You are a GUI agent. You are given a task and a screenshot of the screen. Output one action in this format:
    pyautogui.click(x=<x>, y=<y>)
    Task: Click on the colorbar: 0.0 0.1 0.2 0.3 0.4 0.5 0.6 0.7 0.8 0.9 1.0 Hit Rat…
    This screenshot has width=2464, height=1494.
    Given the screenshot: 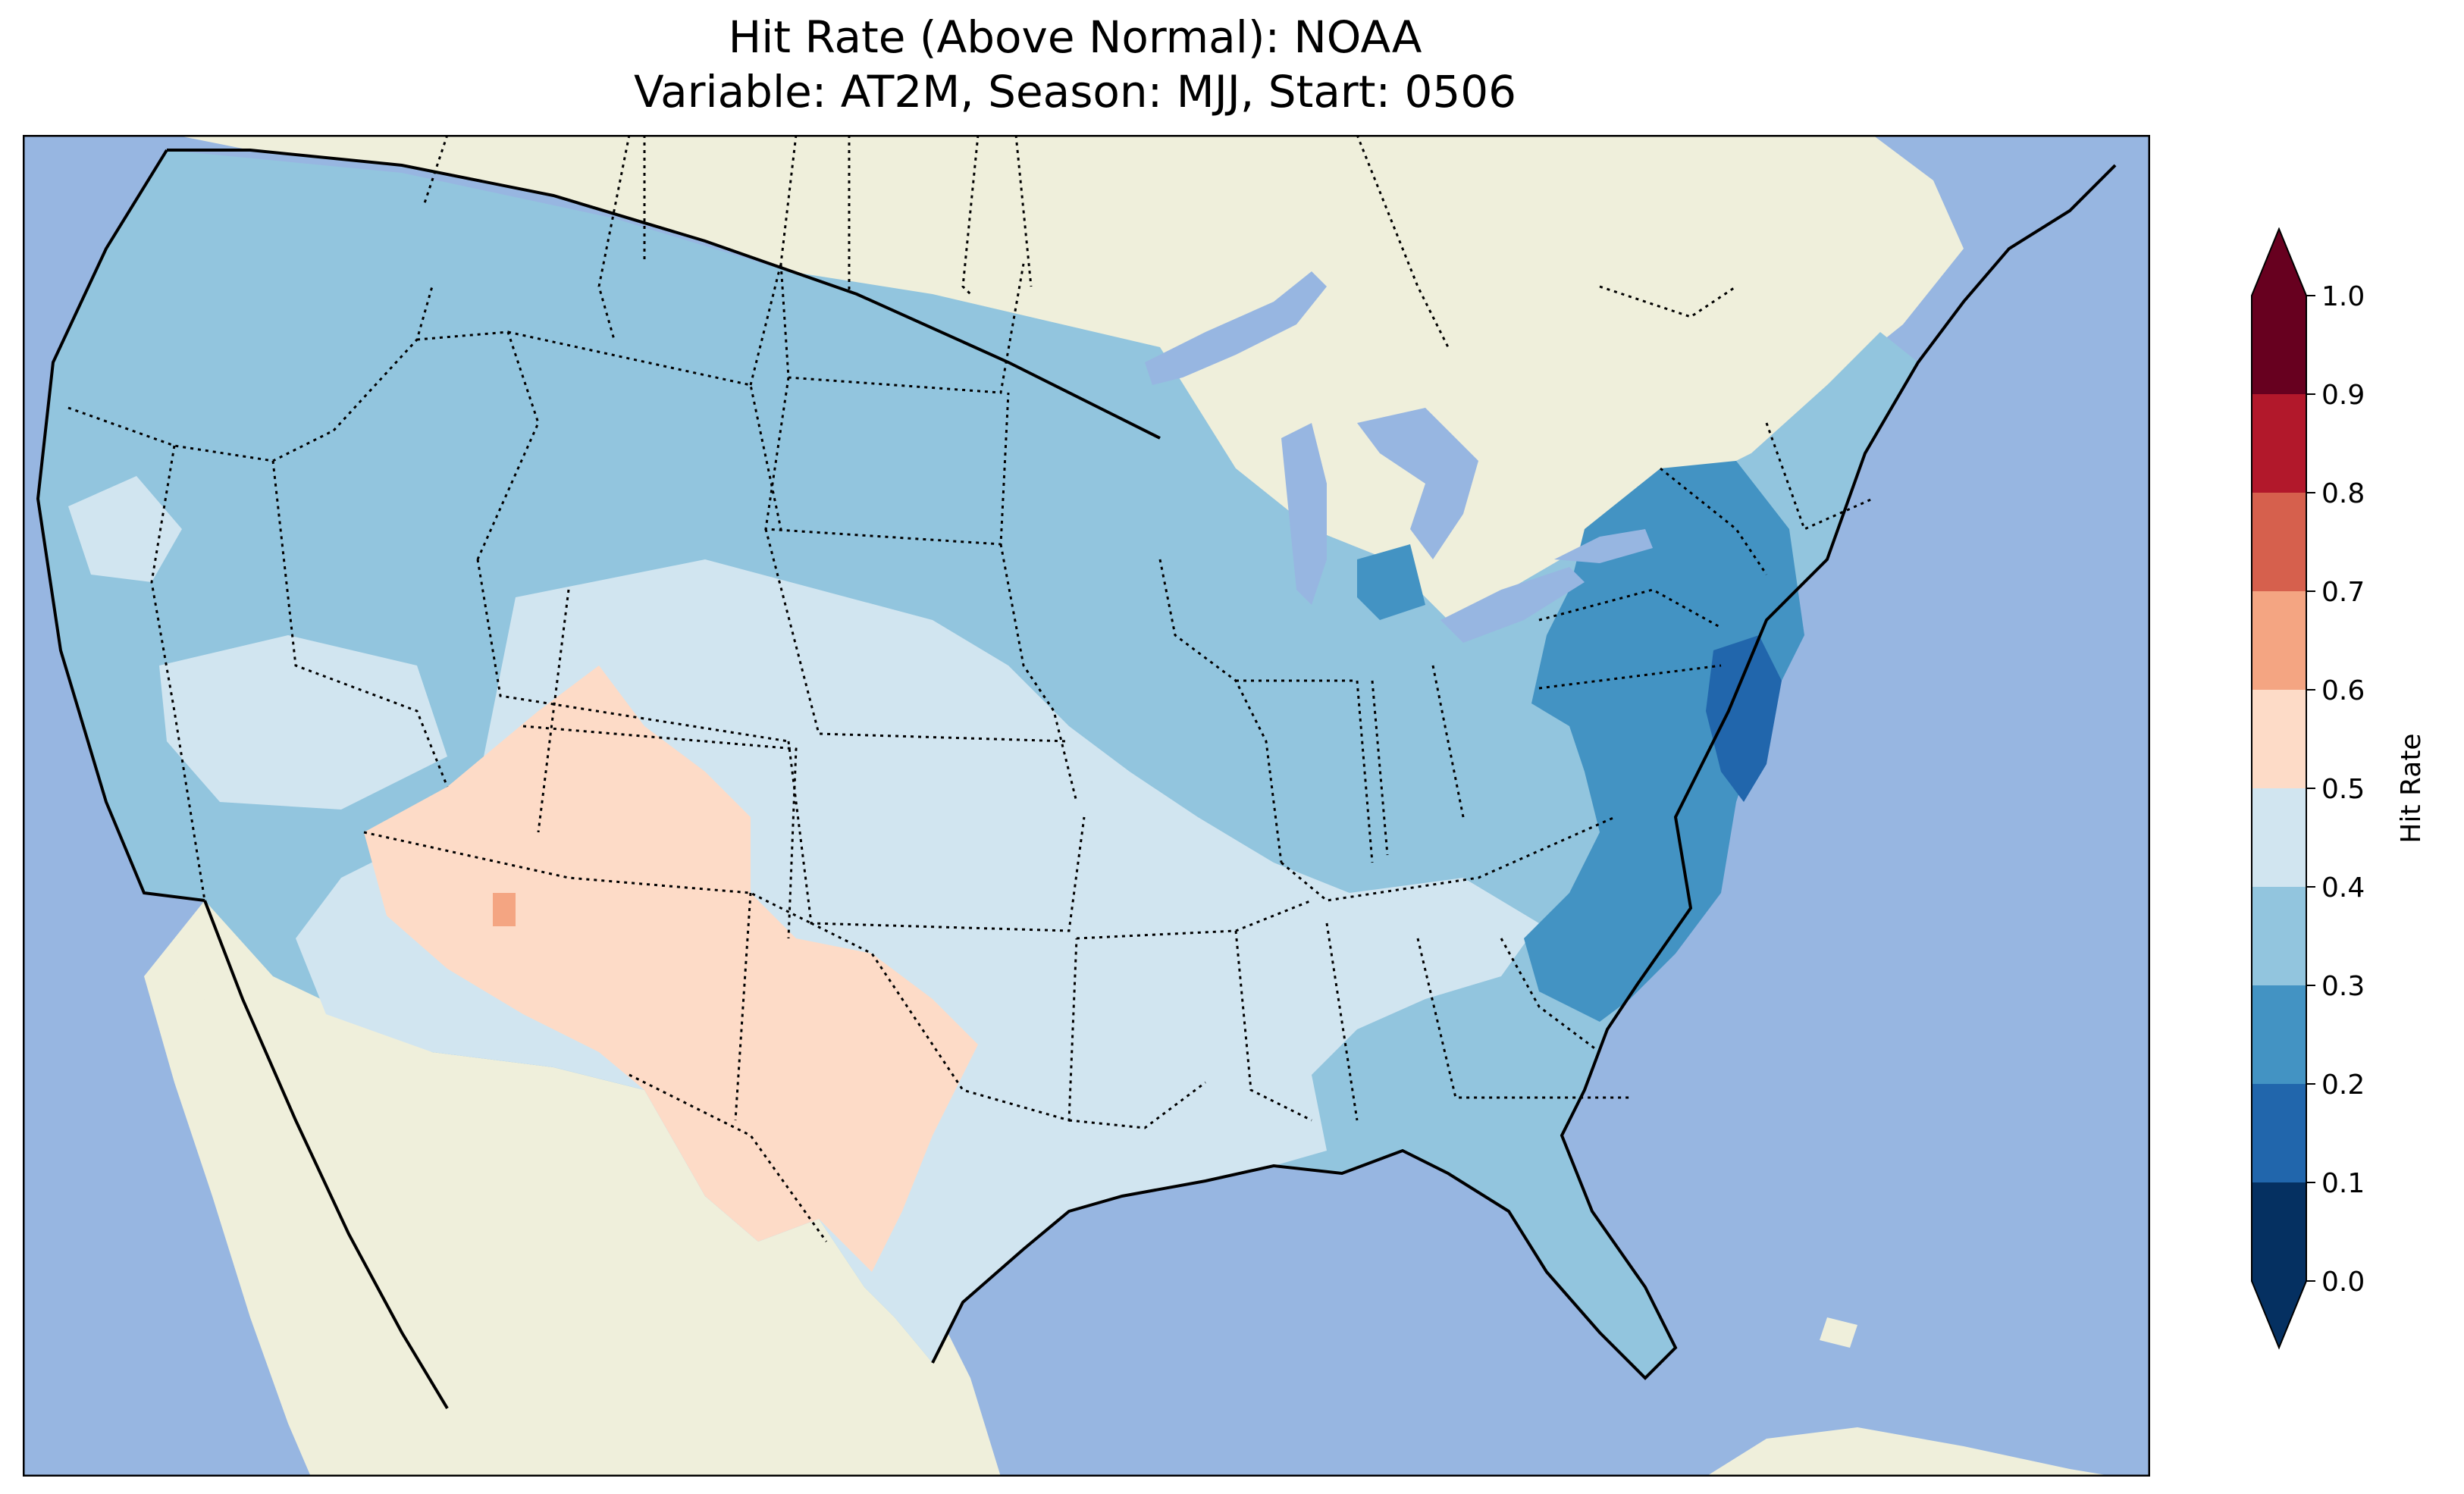 What is the action you would take?
    pyautogui.click(x=2339, y=788)
    